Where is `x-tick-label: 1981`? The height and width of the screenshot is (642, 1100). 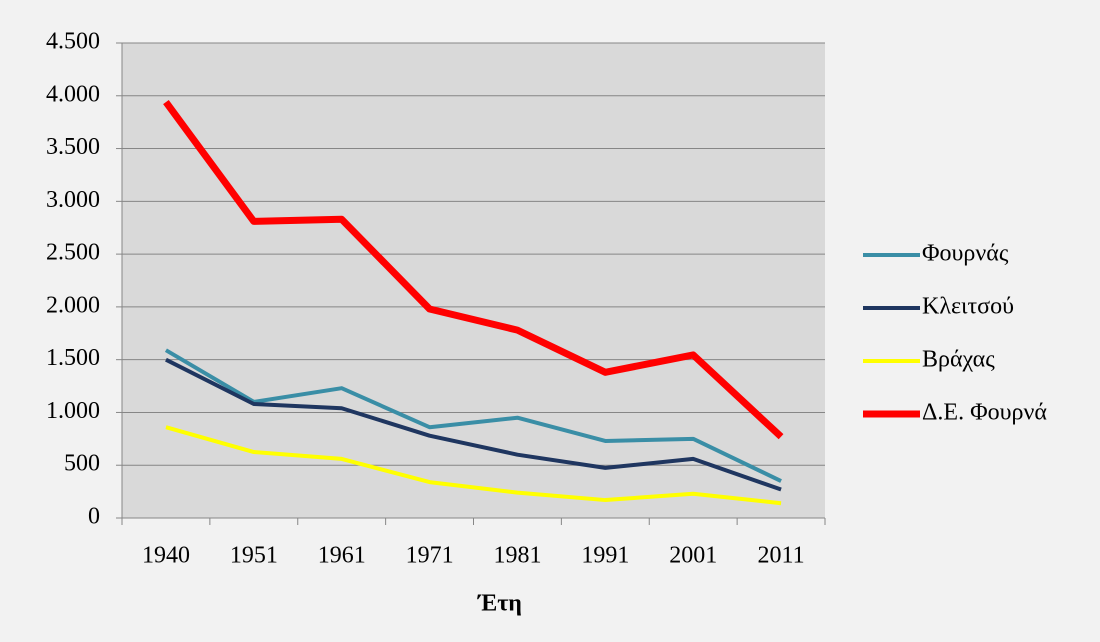
x-tick-label: 1981 is located at coordinates (517, 556).